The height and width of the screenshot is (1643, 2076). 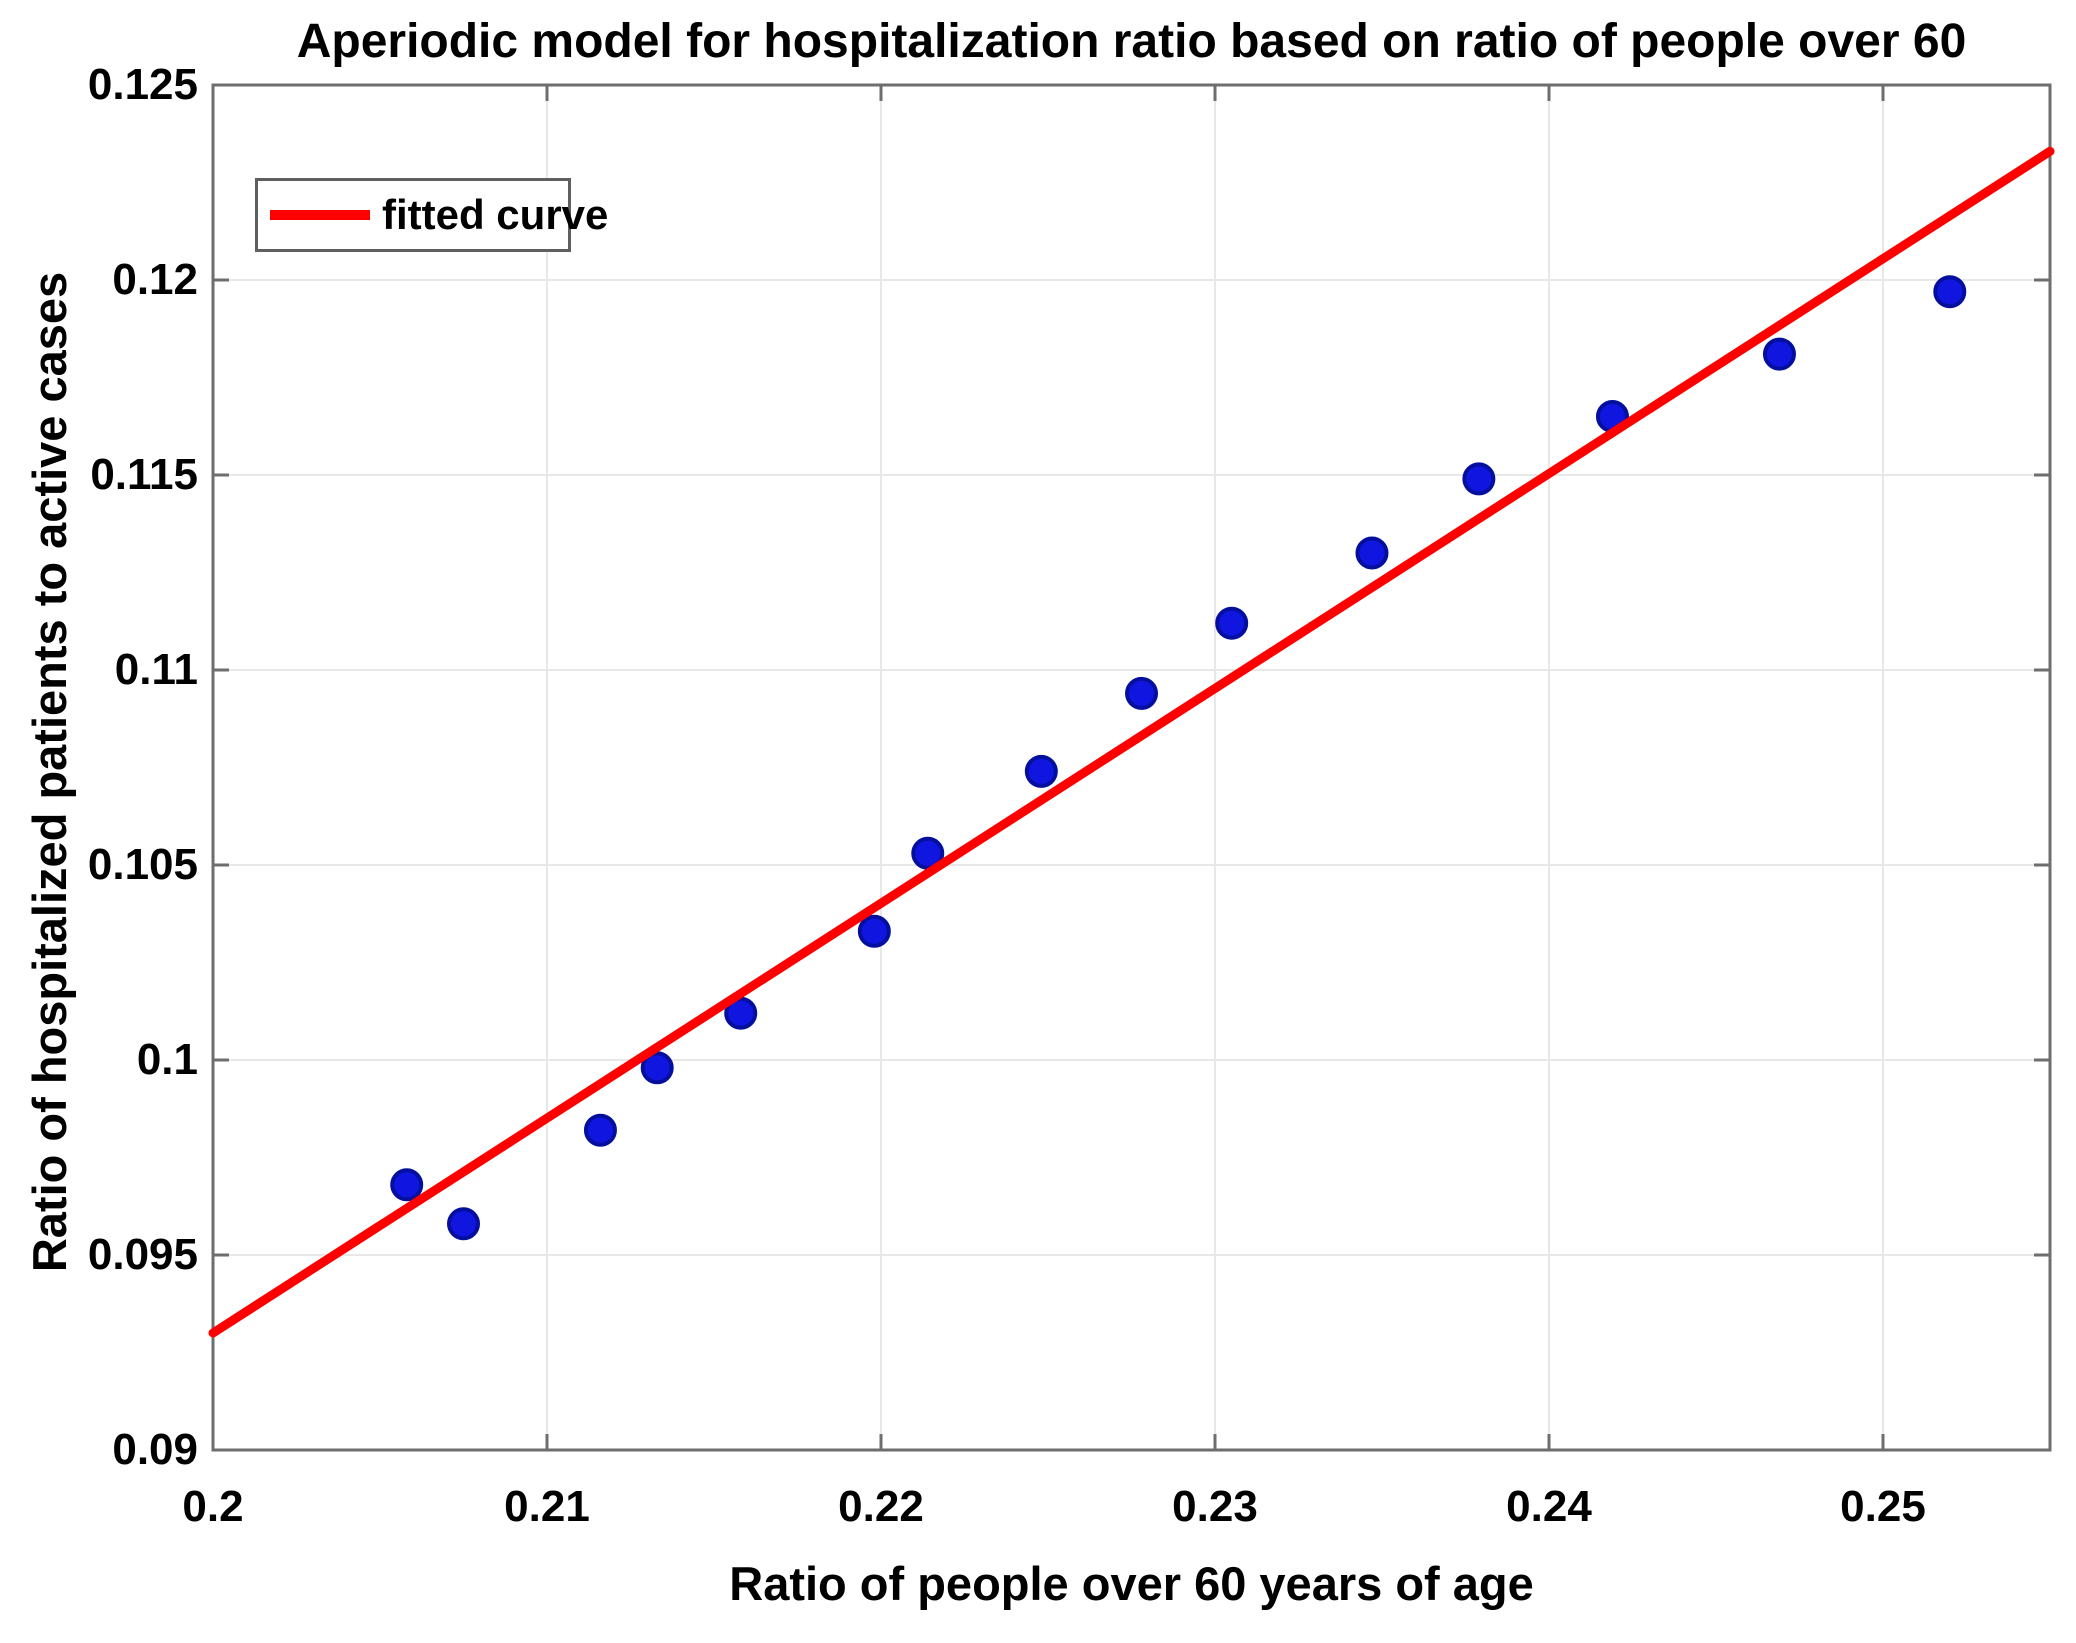 I want to click on x-tick-label: 0.23, so click(x=1215, y=1506).